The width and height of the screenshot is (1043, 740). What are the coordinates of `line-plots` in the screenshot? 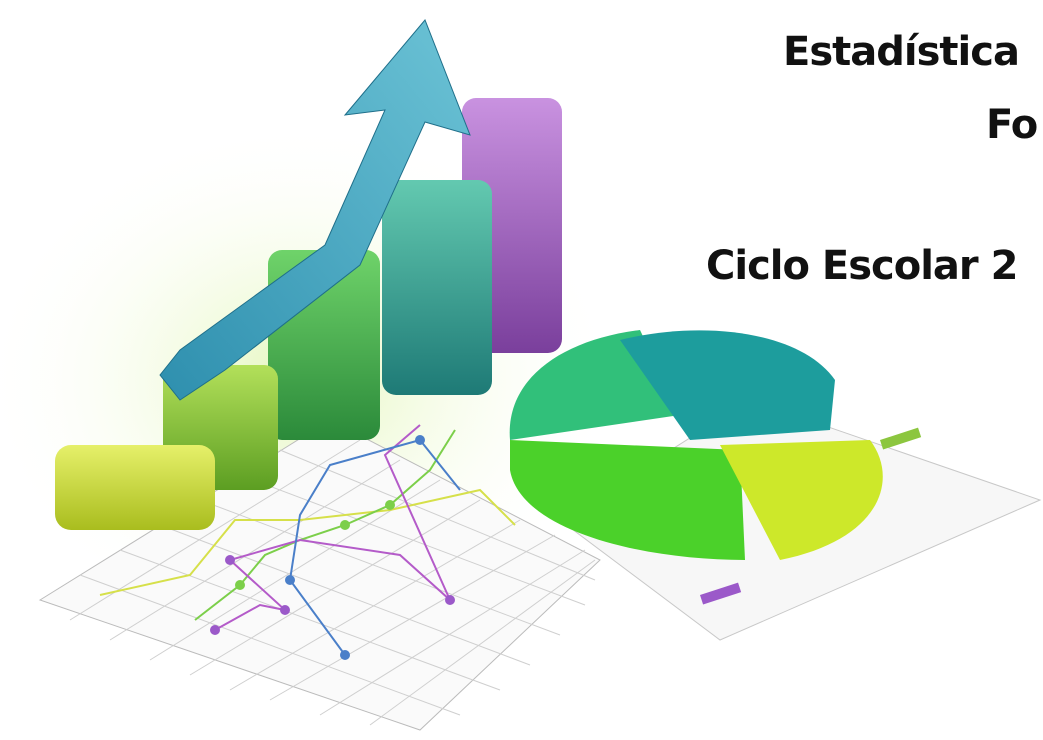 It's located at (307, 542).